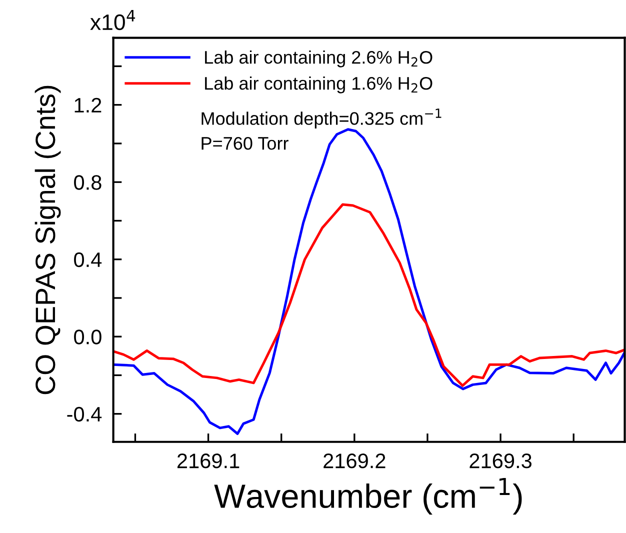 This screenshot has height=533, width=626. What do you see at coordinates (113, 20) in the screenshot?
I see `text: x10$^{4}$` at bounding box center [113, 20].